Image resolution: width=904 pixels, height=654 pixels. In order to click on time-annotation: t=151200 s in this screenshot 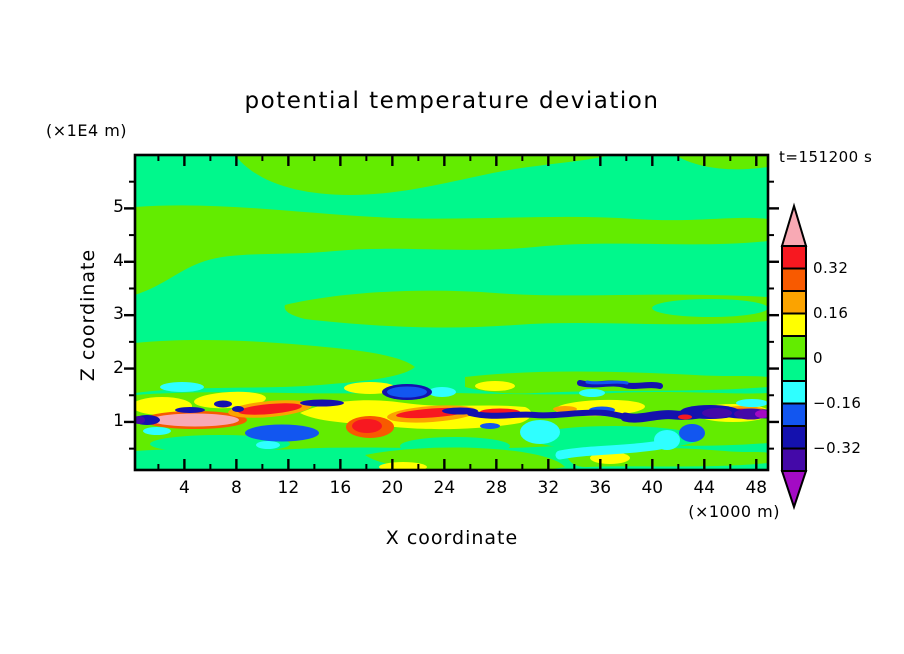, I will do `click(826, 157)`.